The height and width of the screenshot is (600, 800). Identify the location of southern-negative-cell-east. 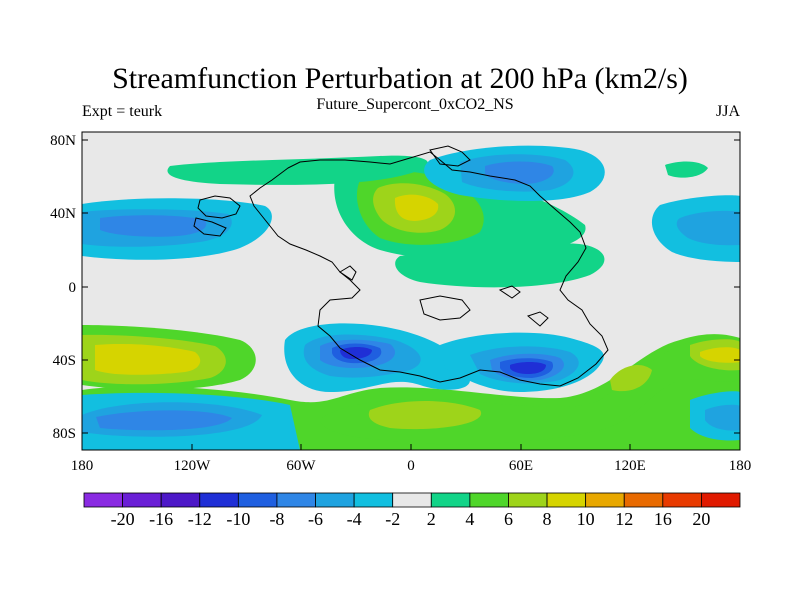
(522, 362).